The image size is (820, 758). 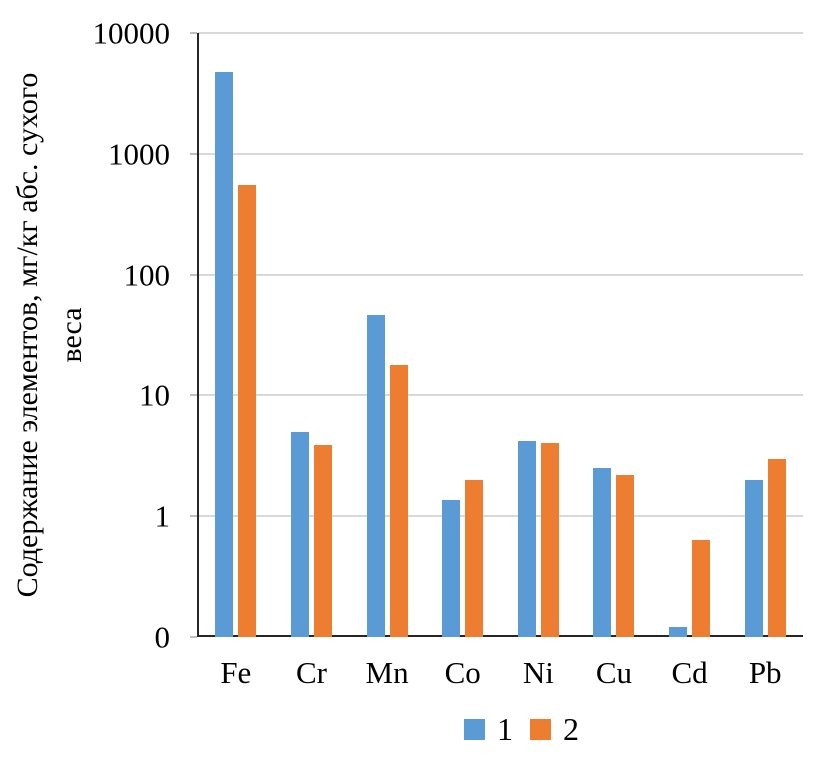 What do you see at coordinates (500, 636) in the screenshot?
I see `x-axis-line` at bounding box center [500, 636].